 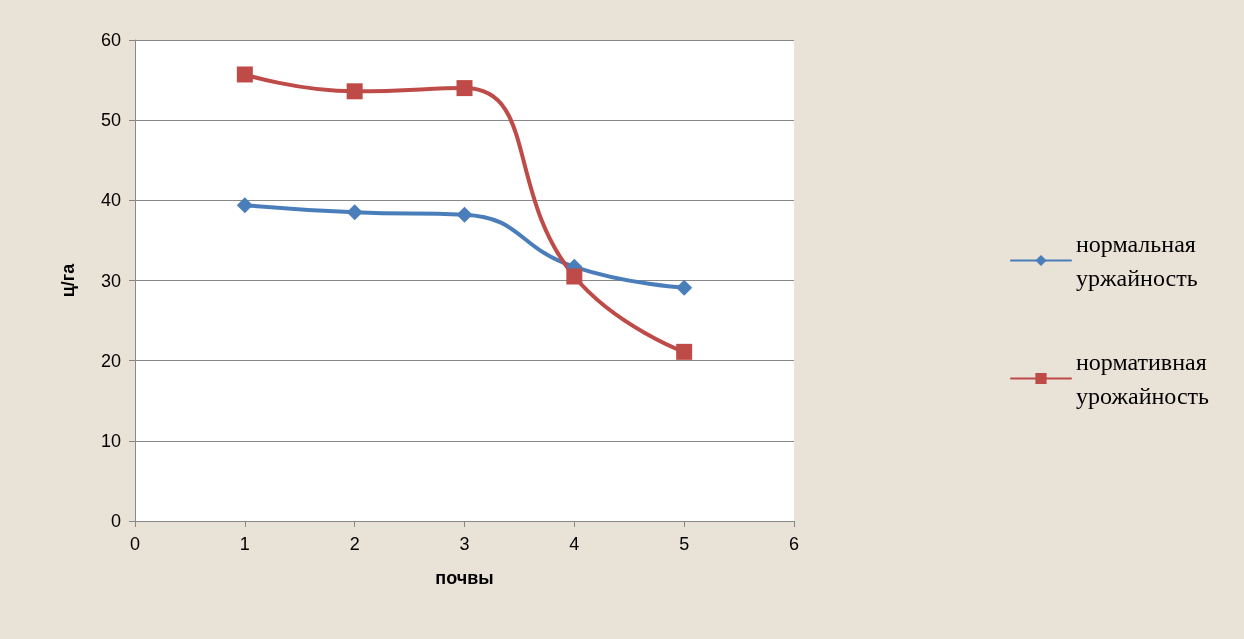 What do you see at coordinates (464, 578) in the screenshot?
I see `x-axis-title: почвы` at bounding box center [464, 578].